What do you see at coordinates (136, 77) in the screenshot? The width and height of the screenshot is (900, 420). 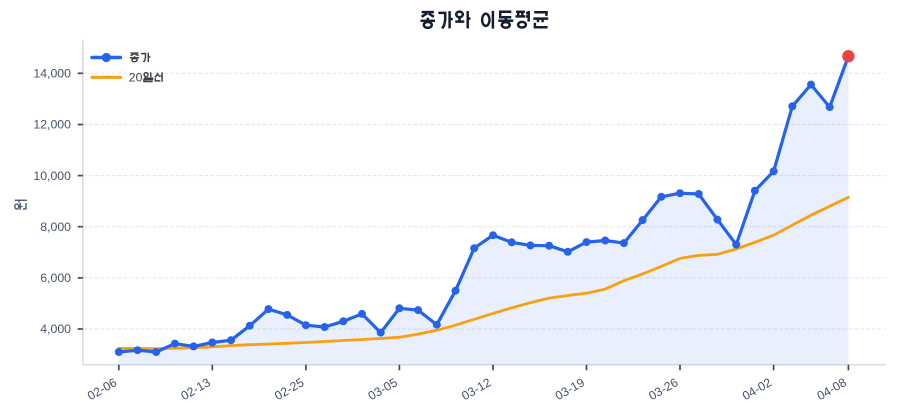 I see `svg-text: 20` at bounding box center [136, 77].